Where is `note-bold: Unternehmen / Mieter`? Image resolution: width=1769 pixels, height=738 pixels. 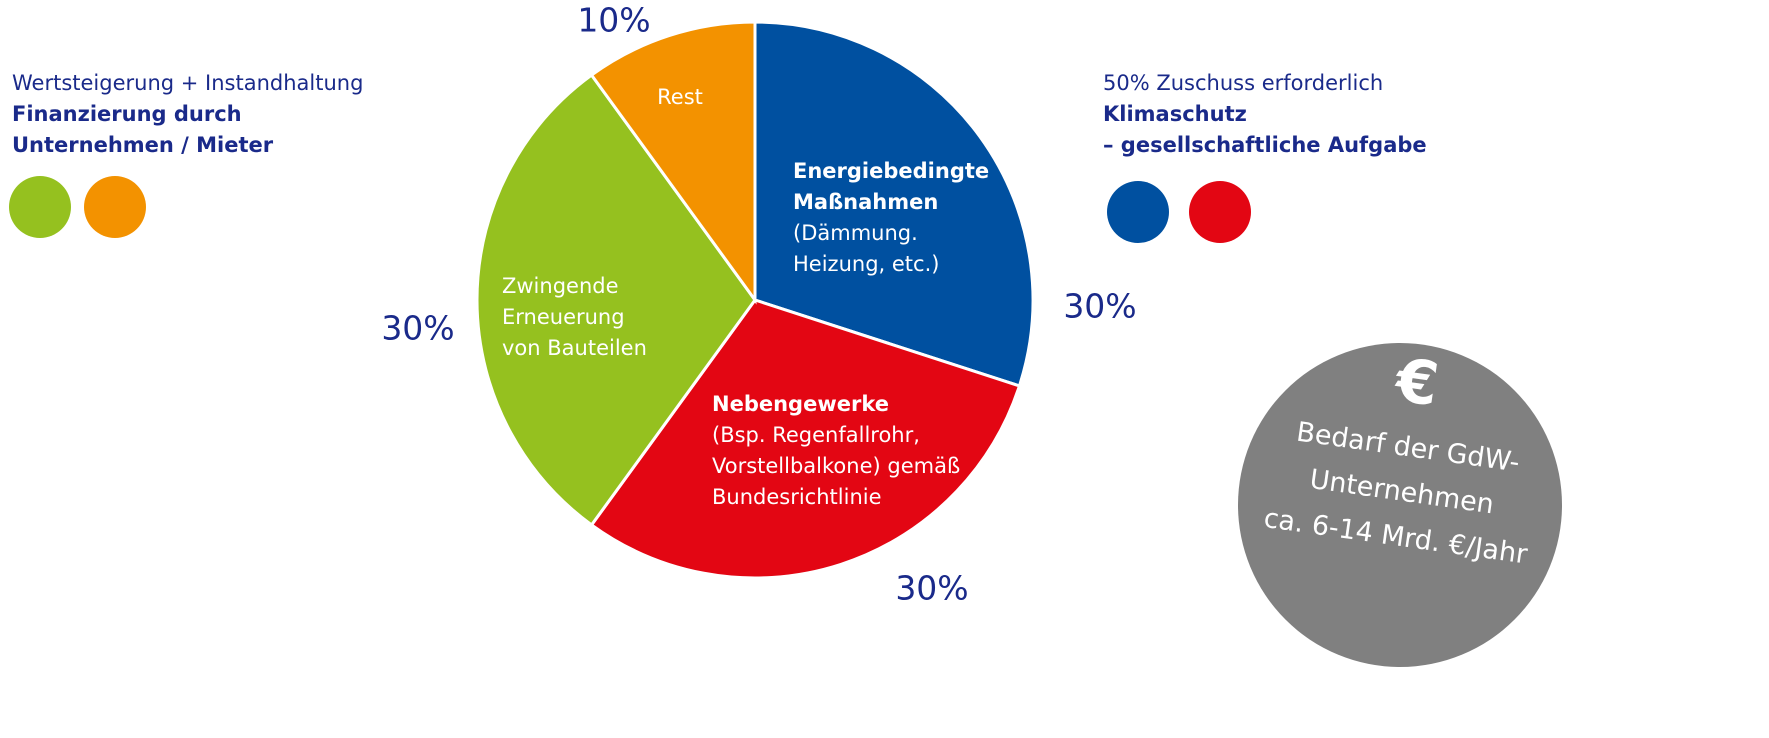
note-bold: Unternehmen / Mieter is located at coordinates (143, 145).